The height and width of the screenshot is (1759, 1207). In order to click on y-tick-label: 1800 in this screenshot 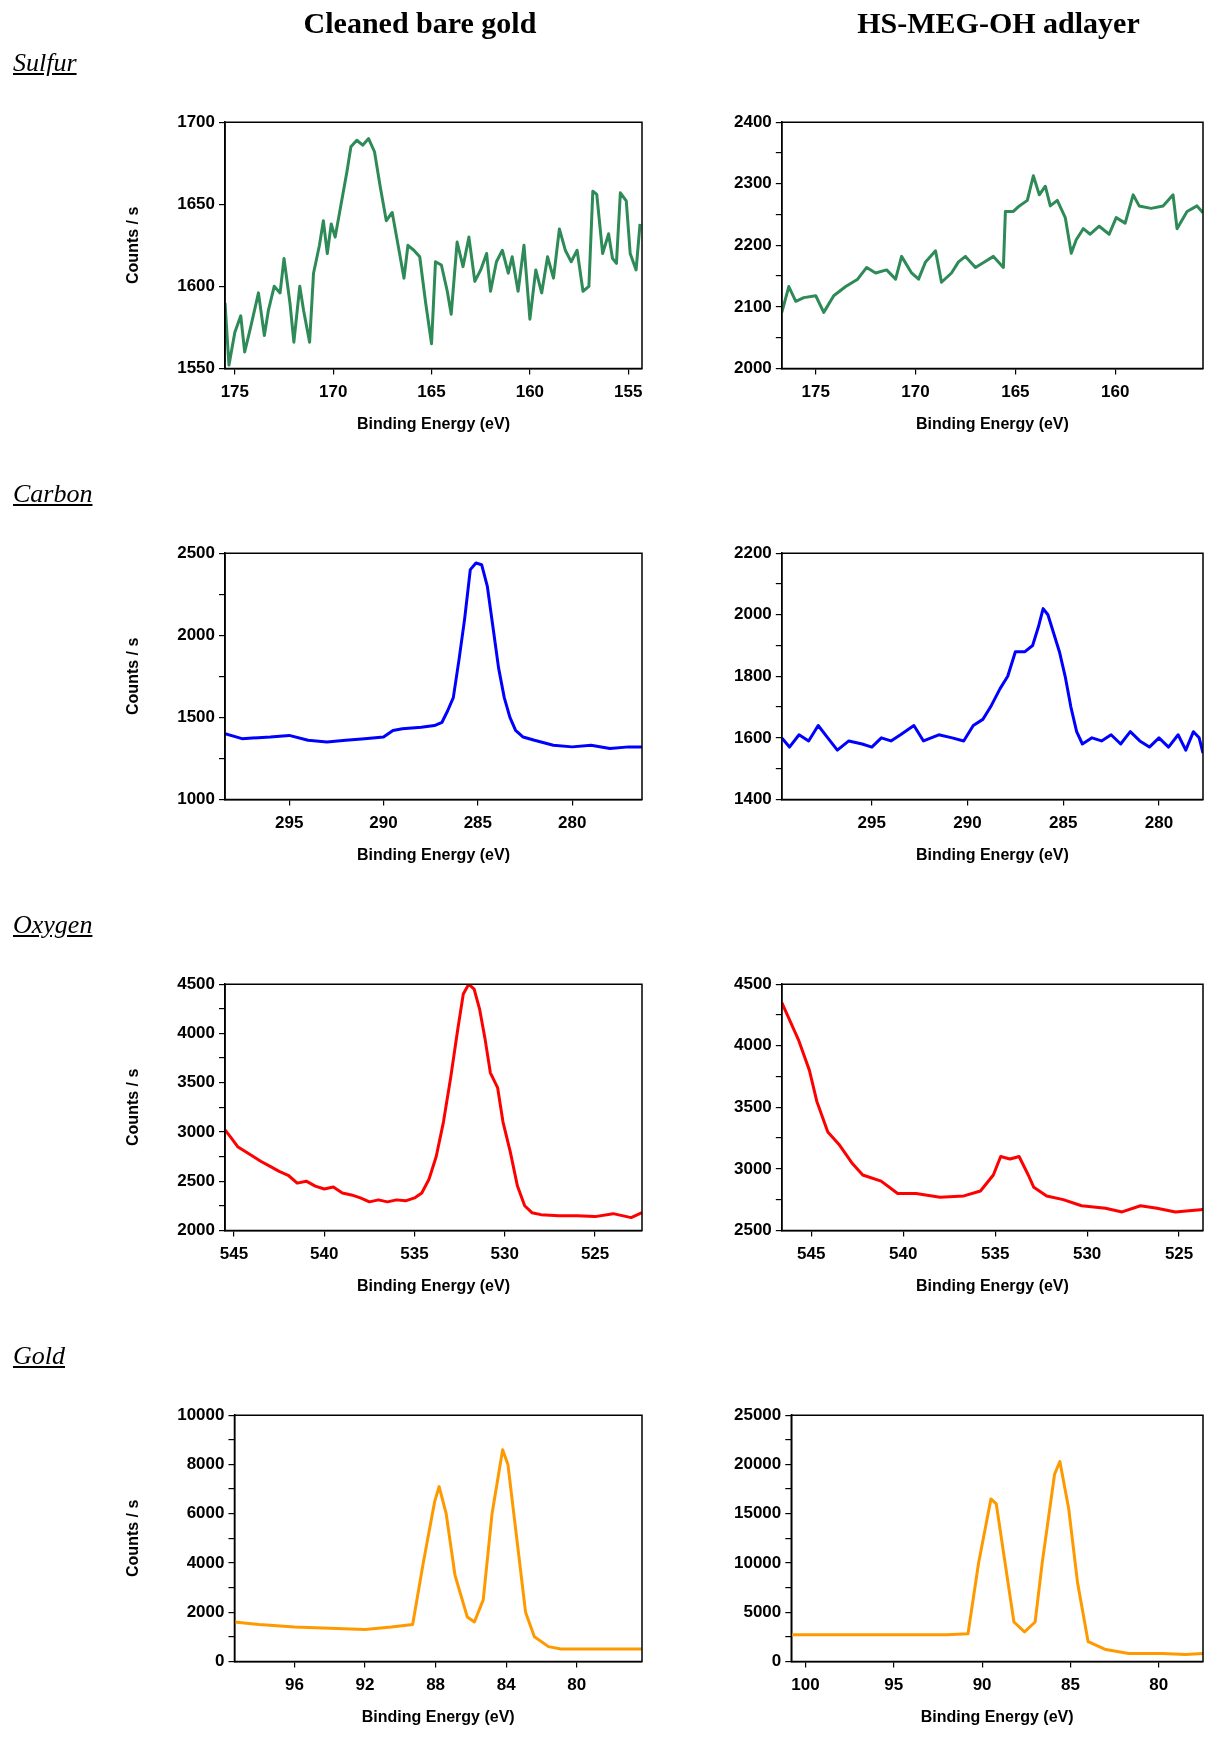, I will do `click(752, 675)`.